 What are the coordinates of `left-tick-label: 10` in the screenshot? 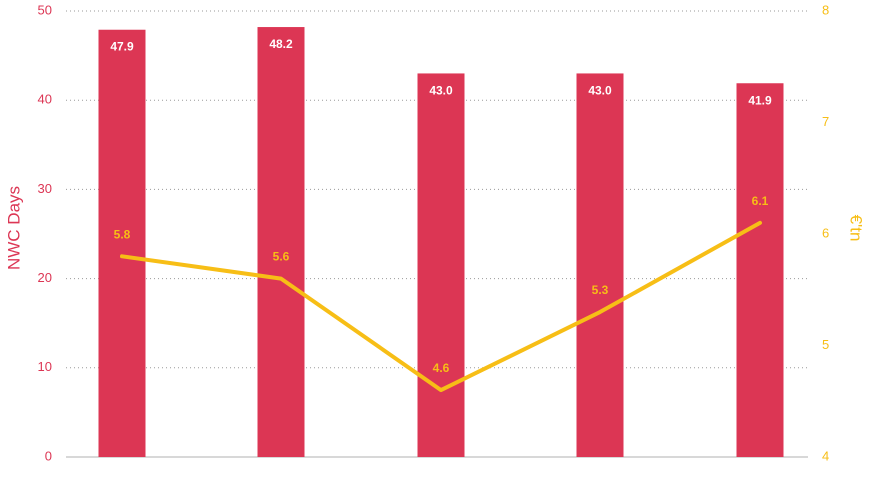 It's located at (45, 366).